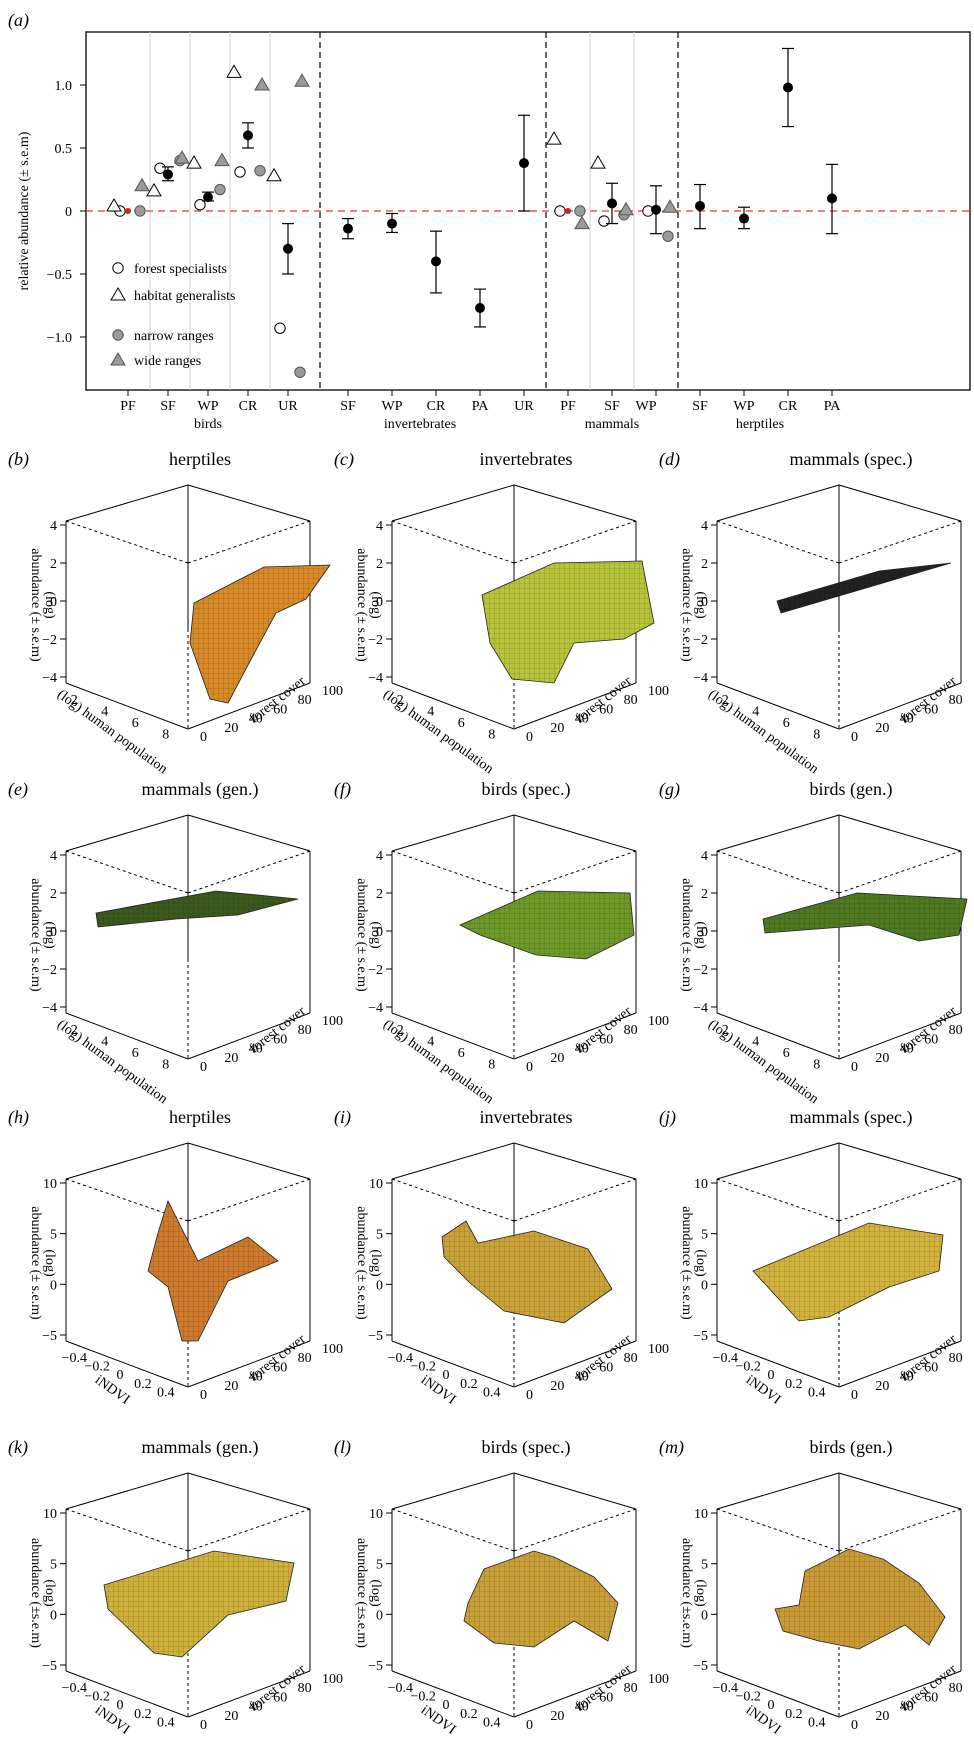 The height and width of the screenshot is (1755, 974). Describe the element at coordinates (184, 296) in the screenshot. I see `legend-label: habitat generalists` at that location.